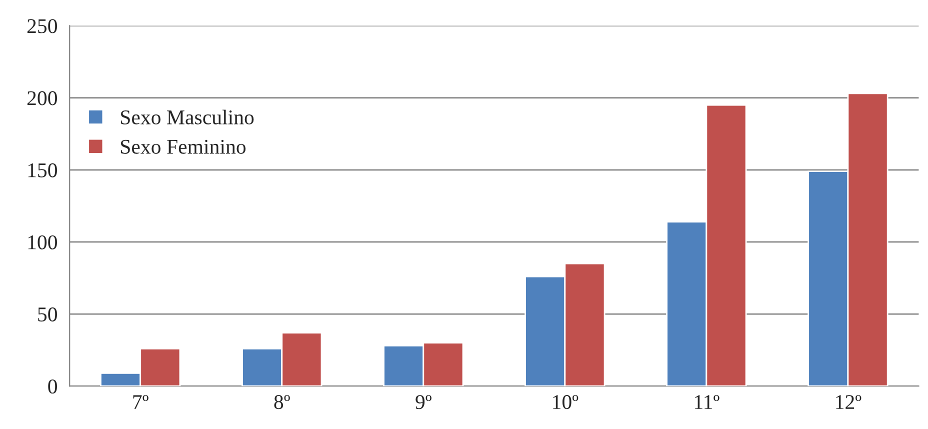 The image size is (928, 429). What do you see at coordinates (52, 386) in the screenshot?
I see `y-tick-label: 0` at bounding box center [52, 386].